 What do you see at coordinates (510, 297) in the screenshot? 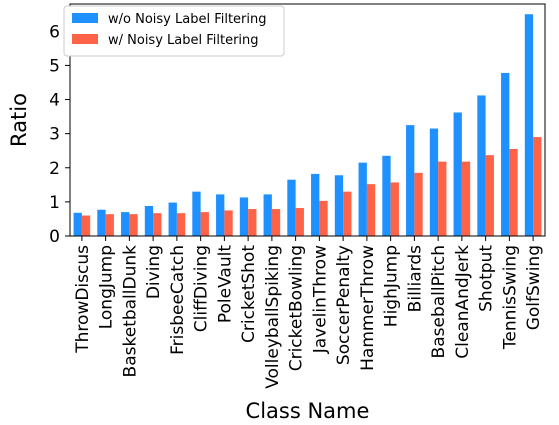
I see `x-tick-label-tennis-swing: TennisSwing` at bounding box center [510, 297].